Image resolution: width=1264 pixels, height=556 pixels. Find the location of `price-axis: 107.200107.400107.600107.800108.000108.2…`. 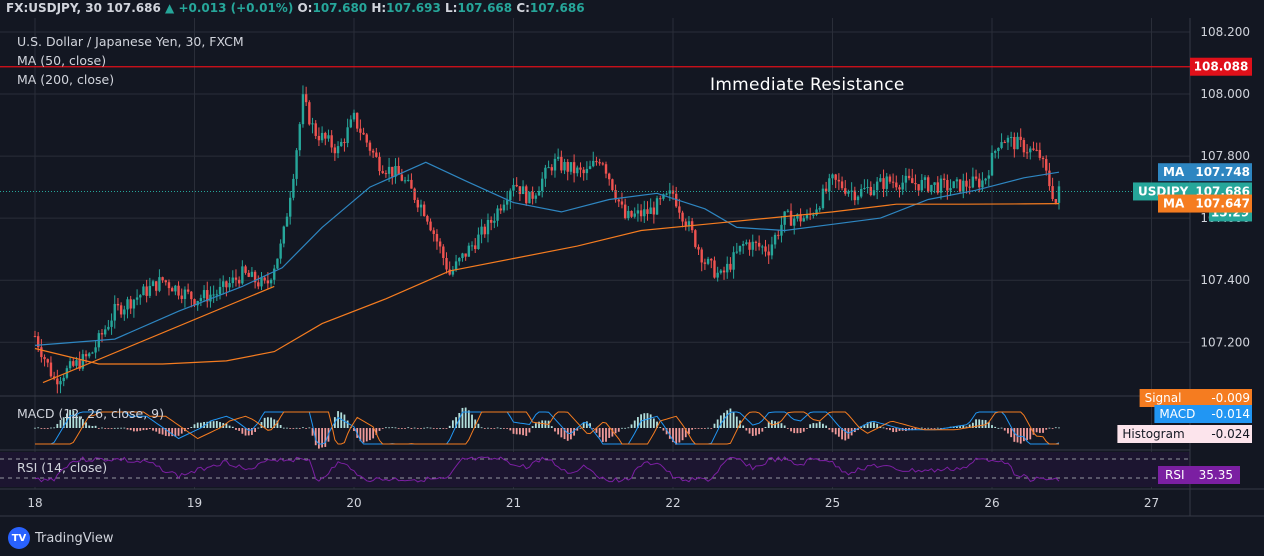

price-axis: 107.200107.400107.600107.800108.000108.2… is located at coordinates (1184, 254).